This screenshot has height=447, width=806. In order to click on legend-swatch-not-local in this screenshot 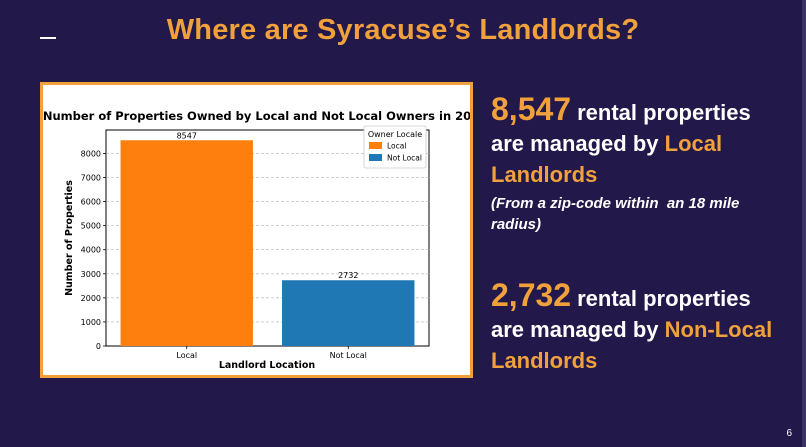, I will do `click(375, 157)`.